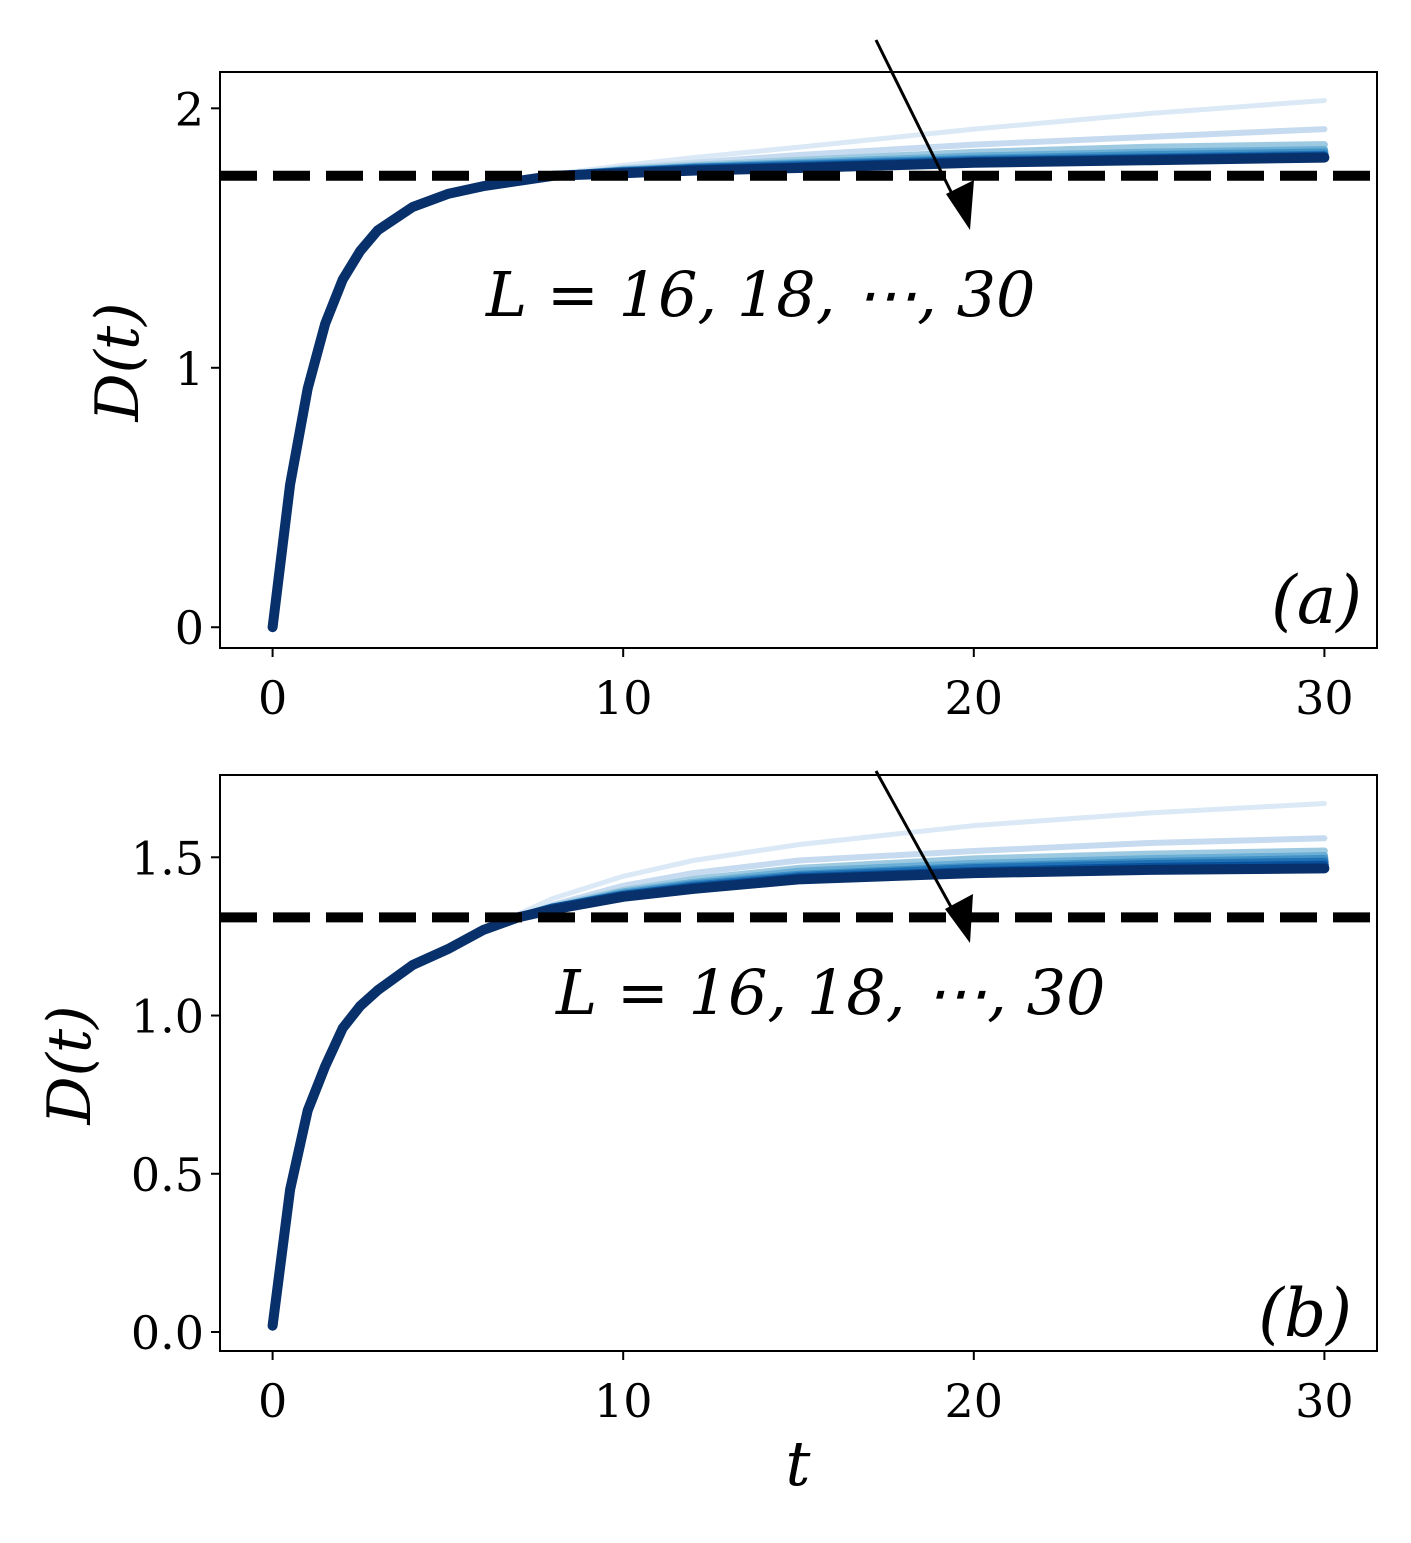 Image resolution: width=1411 pixels, height=1543 pixels. What do you see at coordinates (175, 1095) in the screenshot?
I see `y-axis: 0.0 0.5 1.0 1.5` at bounding box center [175, 1095].